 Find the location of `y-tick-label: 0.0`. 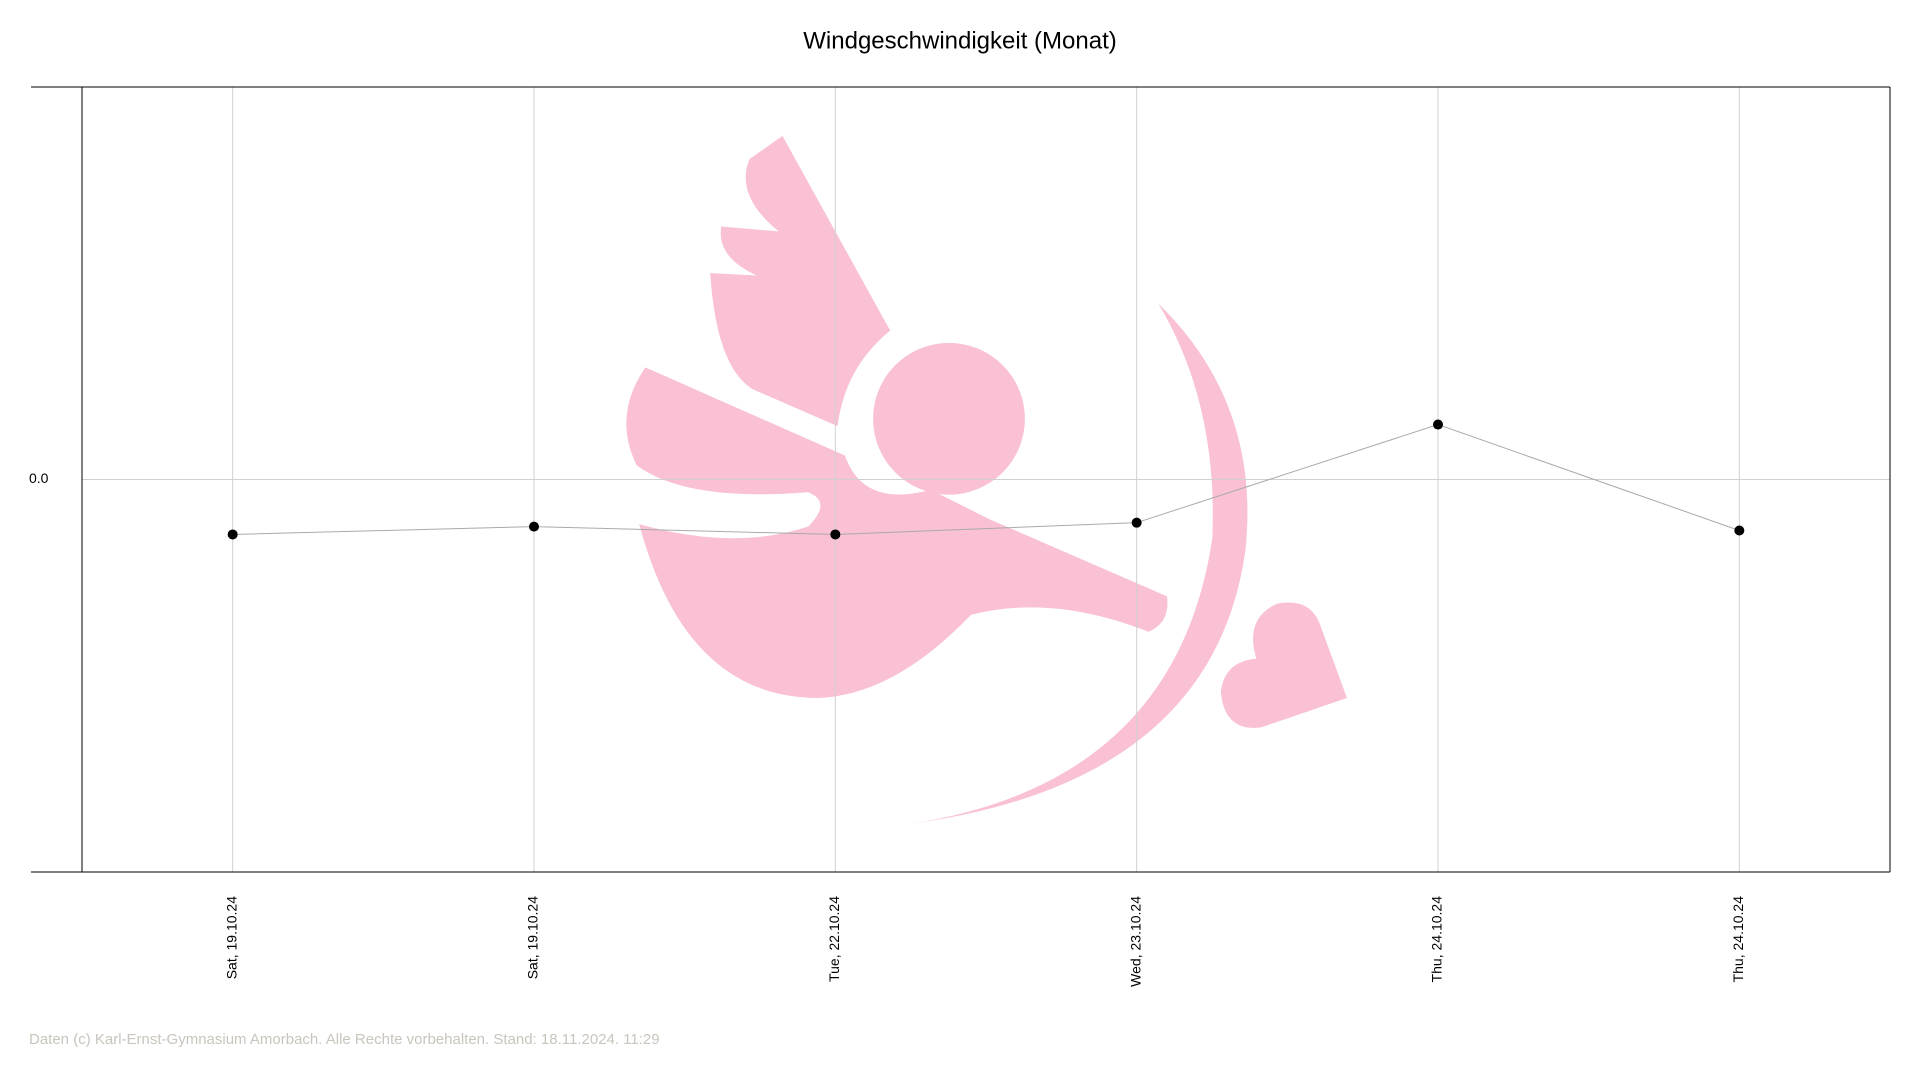

y-tick-label: 0.0 is located at coordinates (39, 478).